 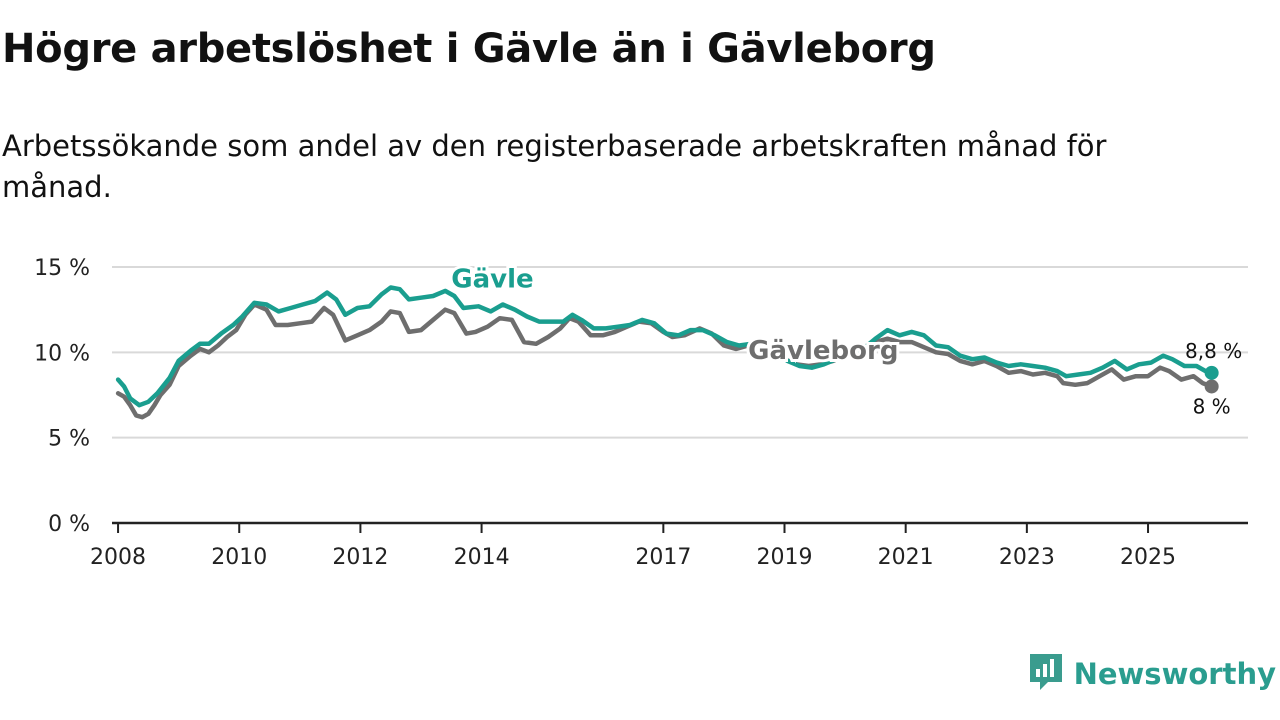 I want to click on end-marker-gavleborg, so click(x=1211, y=386).